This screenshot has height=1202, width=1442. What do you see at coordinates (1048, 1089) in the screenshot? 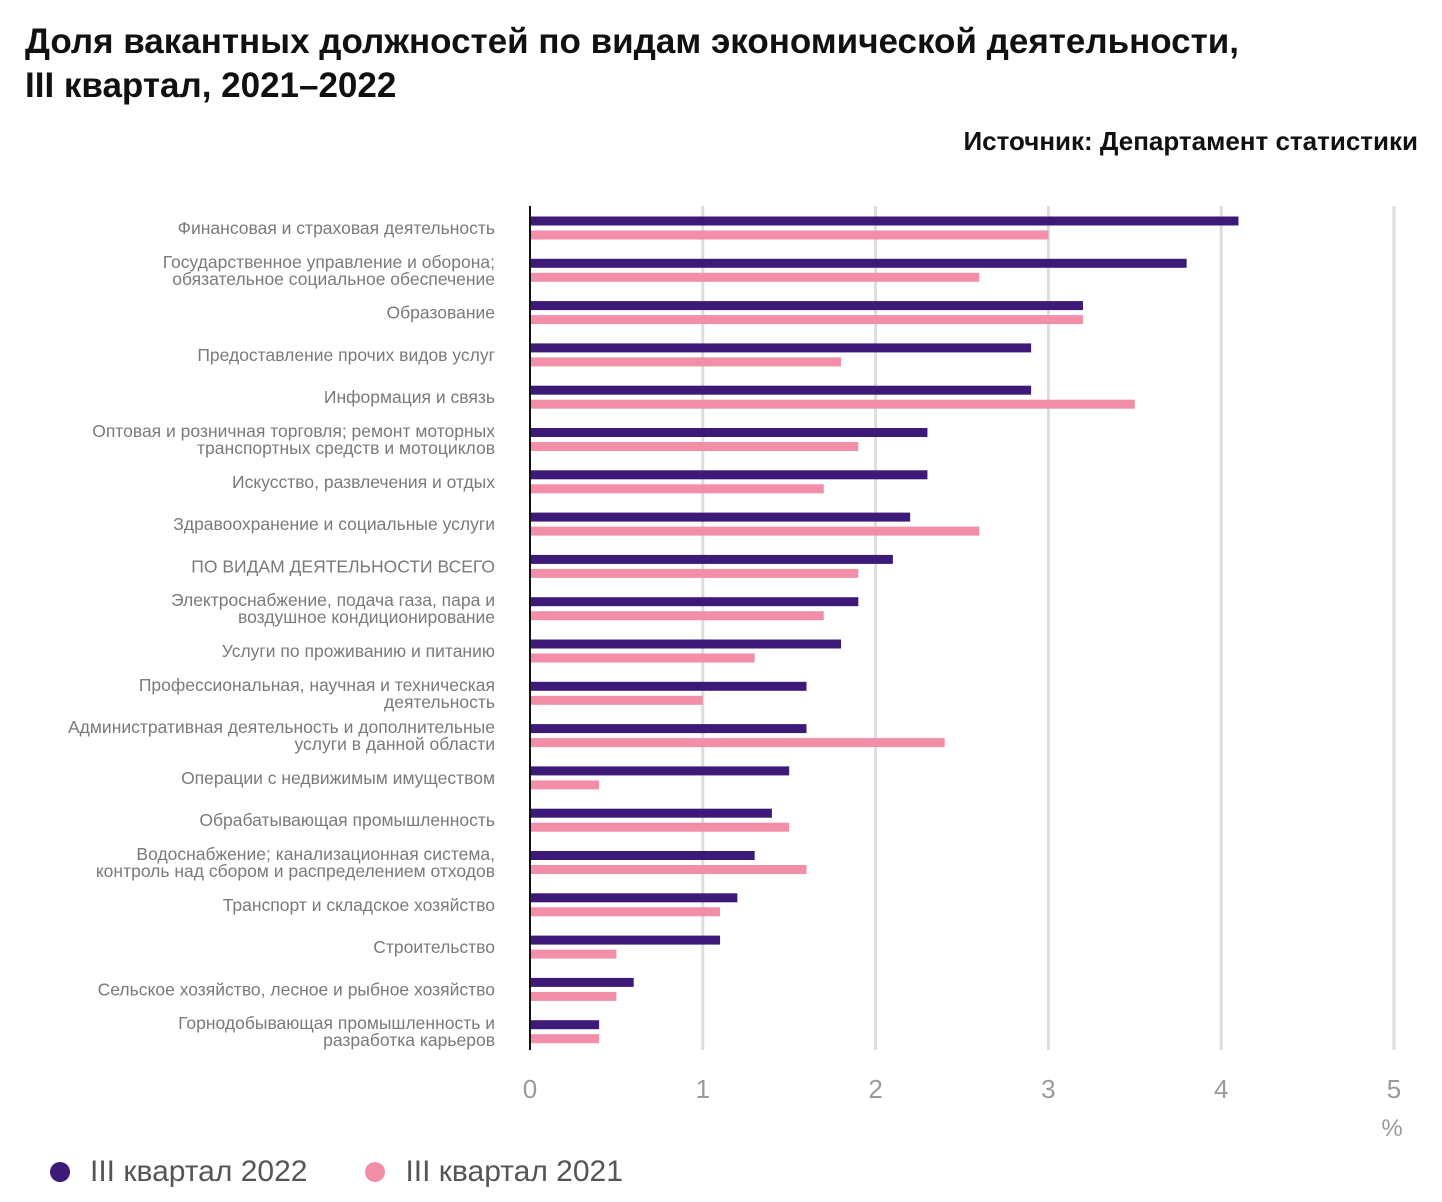
I see `x-tick-label: 3` at bounding box center [1048, 1089].